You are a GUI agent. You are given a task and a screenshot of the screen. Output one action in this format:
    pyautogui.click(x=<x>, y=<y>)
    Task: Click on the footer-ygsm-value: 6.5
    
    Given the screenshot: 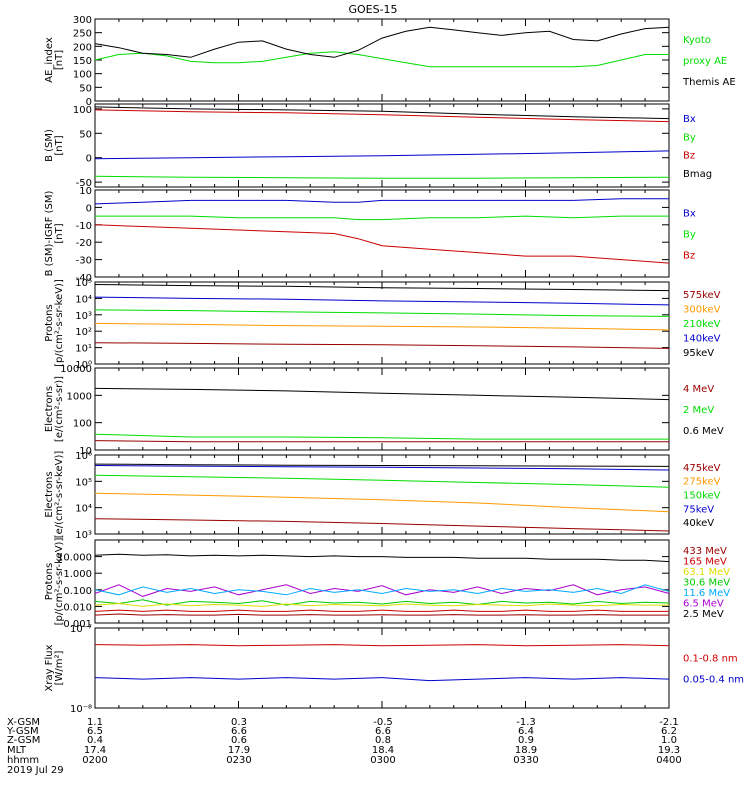 What is the action you would take?
    pyautogui.click(x=95, y=731)
    